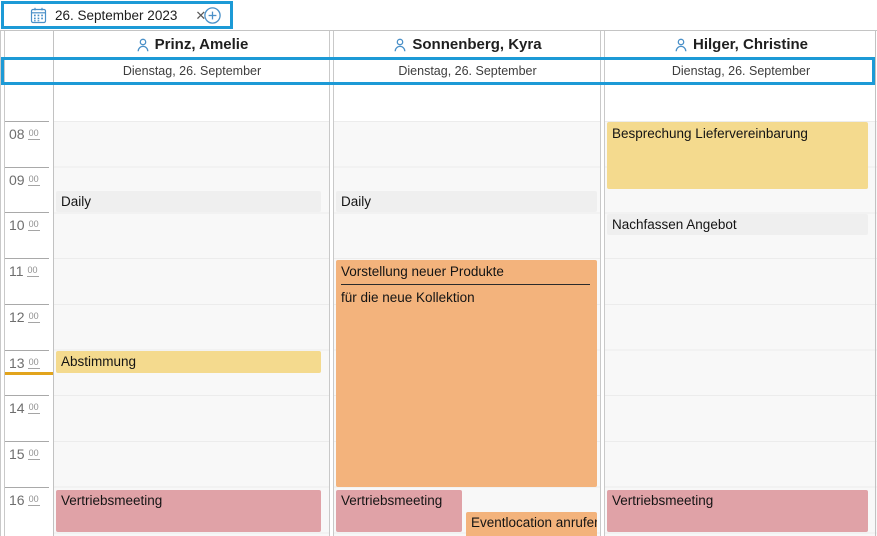 Image resolution: width=877 pixels, height=536 pixels. I want to click on day-header-sonnenberg: Dienstag, 26. September, so click(467, 71).